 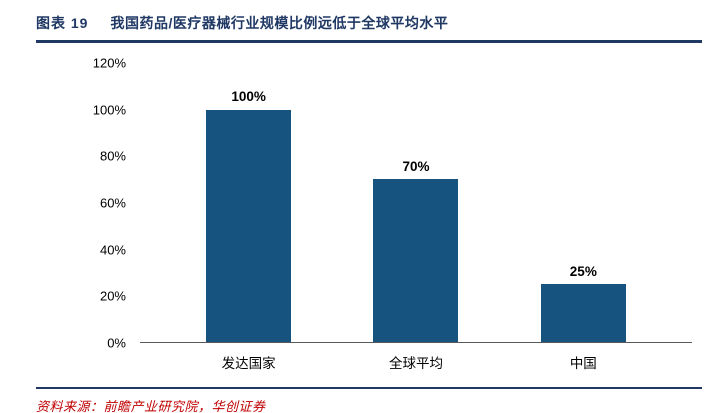 I want to click on y-axis-tick: 60%, so click(x=112, y=203).